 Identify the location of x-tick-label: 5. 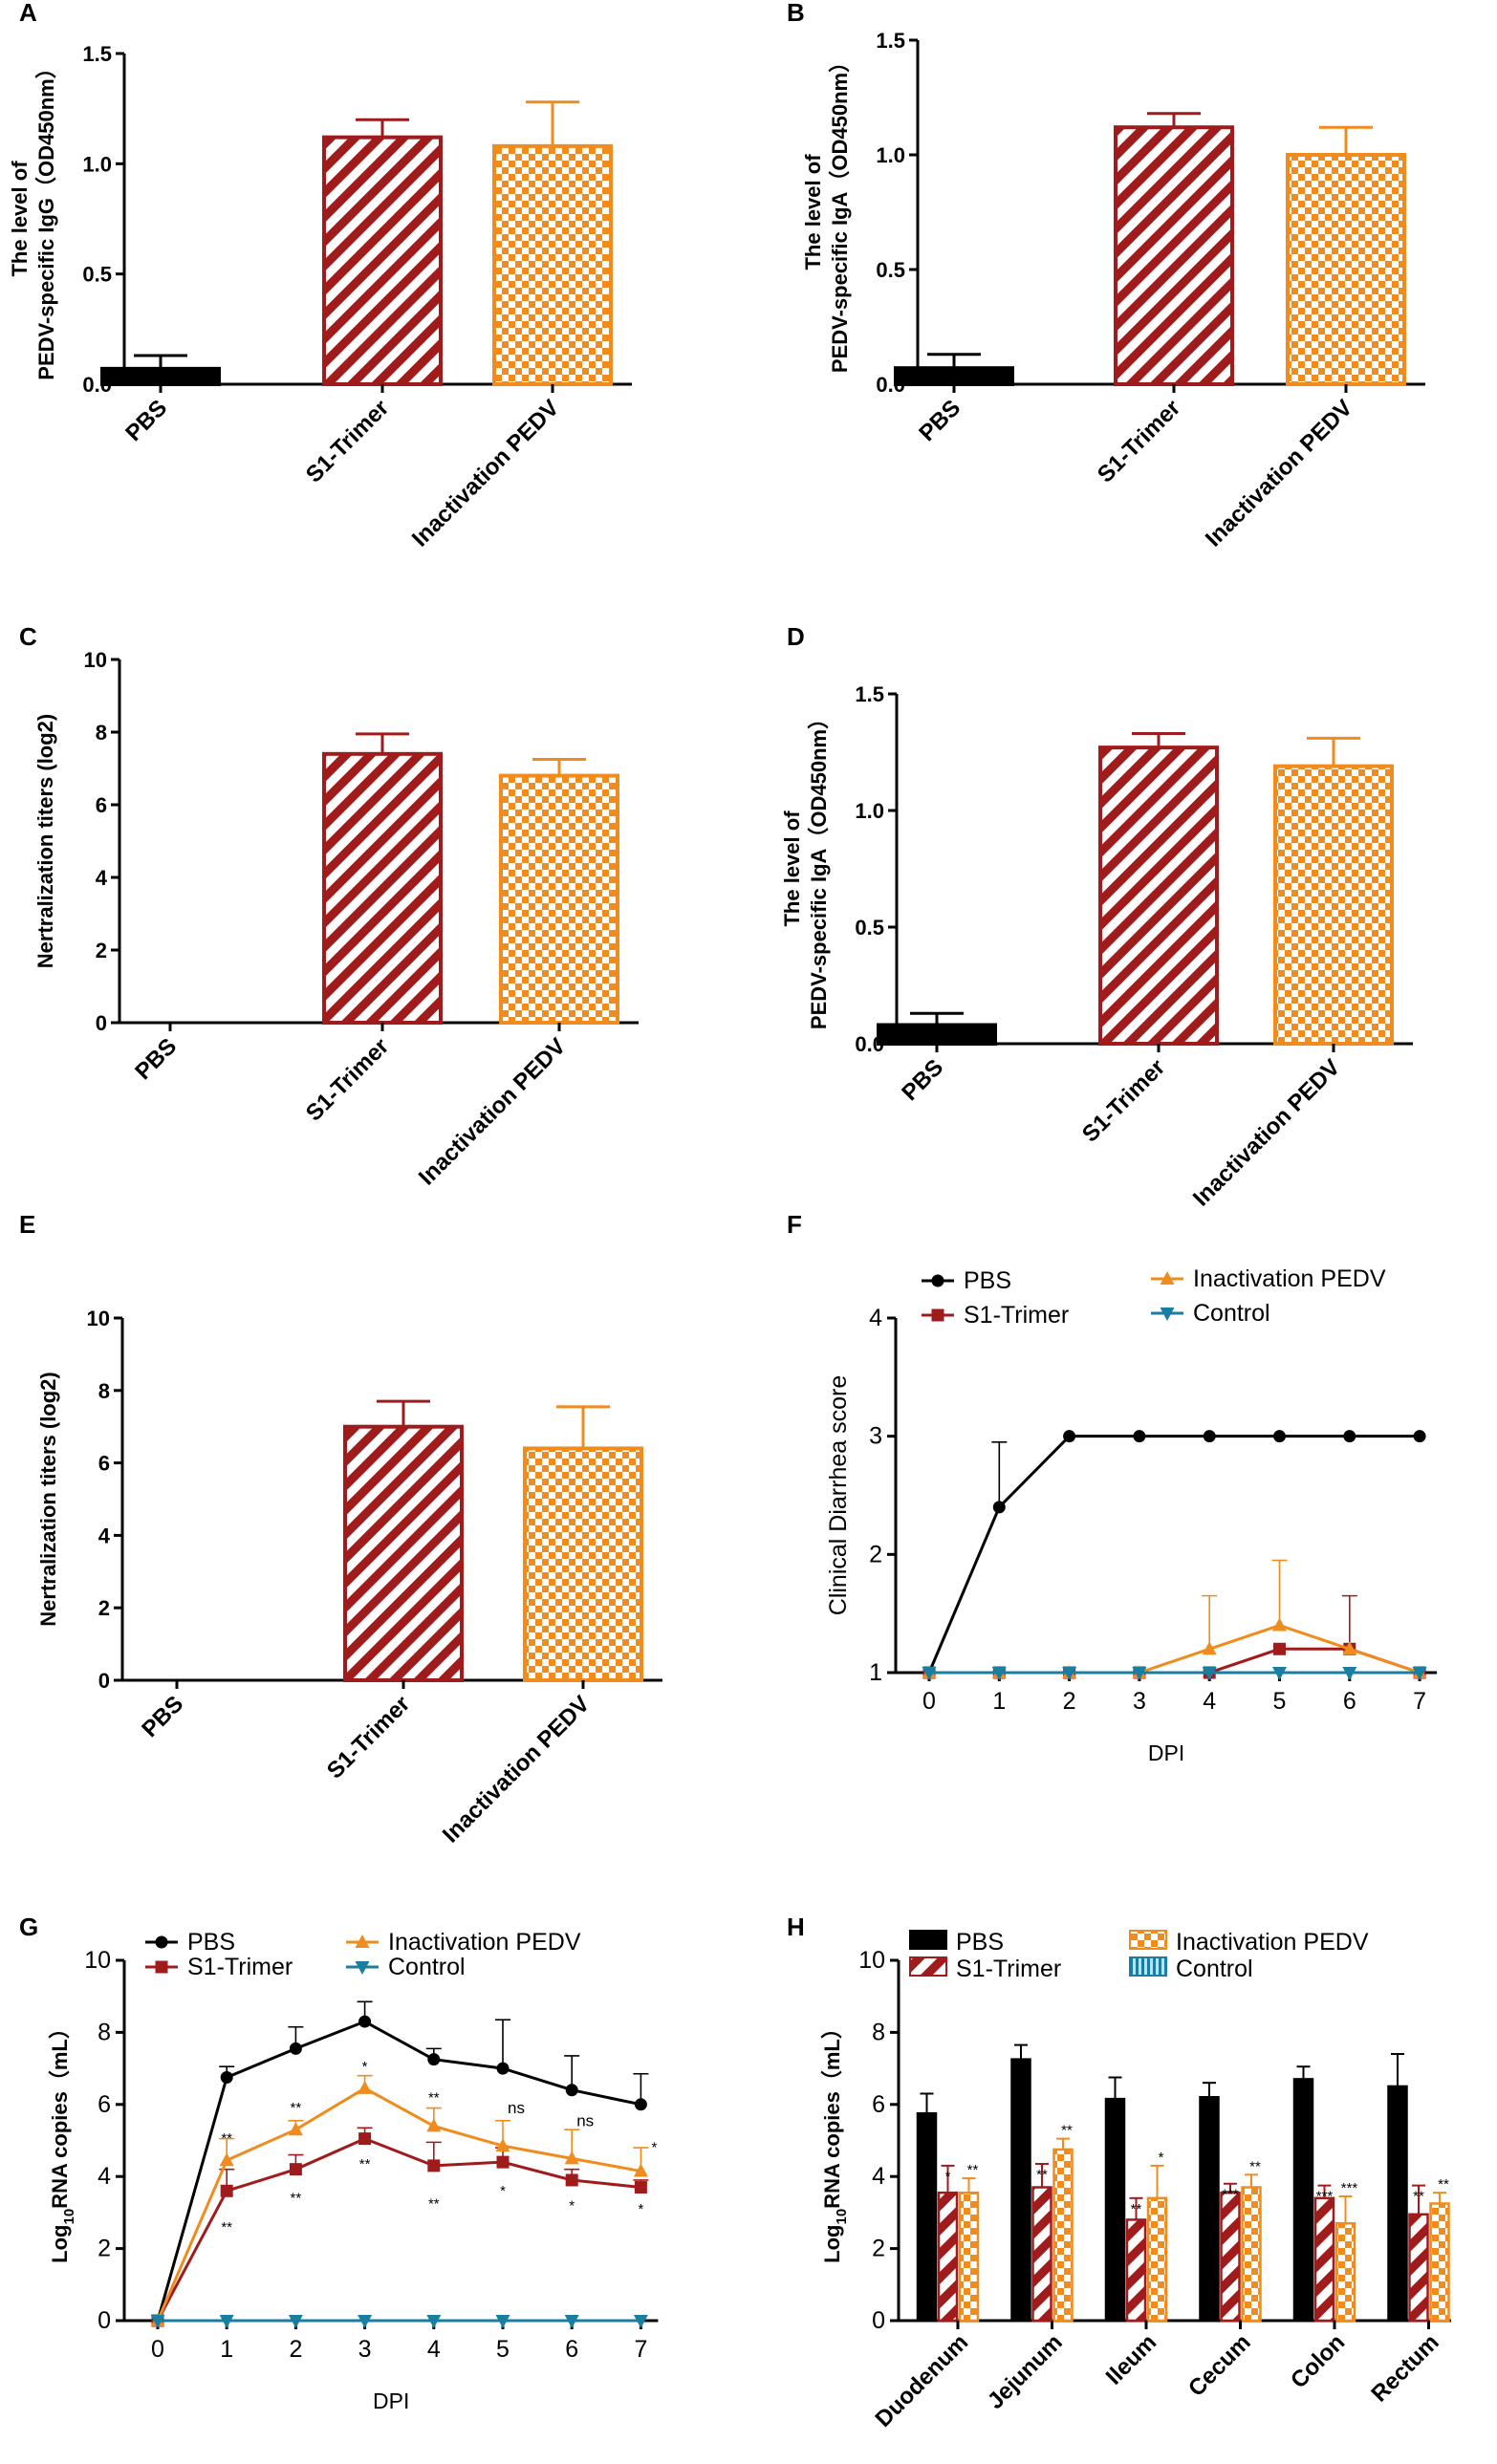
(1280, 1702).